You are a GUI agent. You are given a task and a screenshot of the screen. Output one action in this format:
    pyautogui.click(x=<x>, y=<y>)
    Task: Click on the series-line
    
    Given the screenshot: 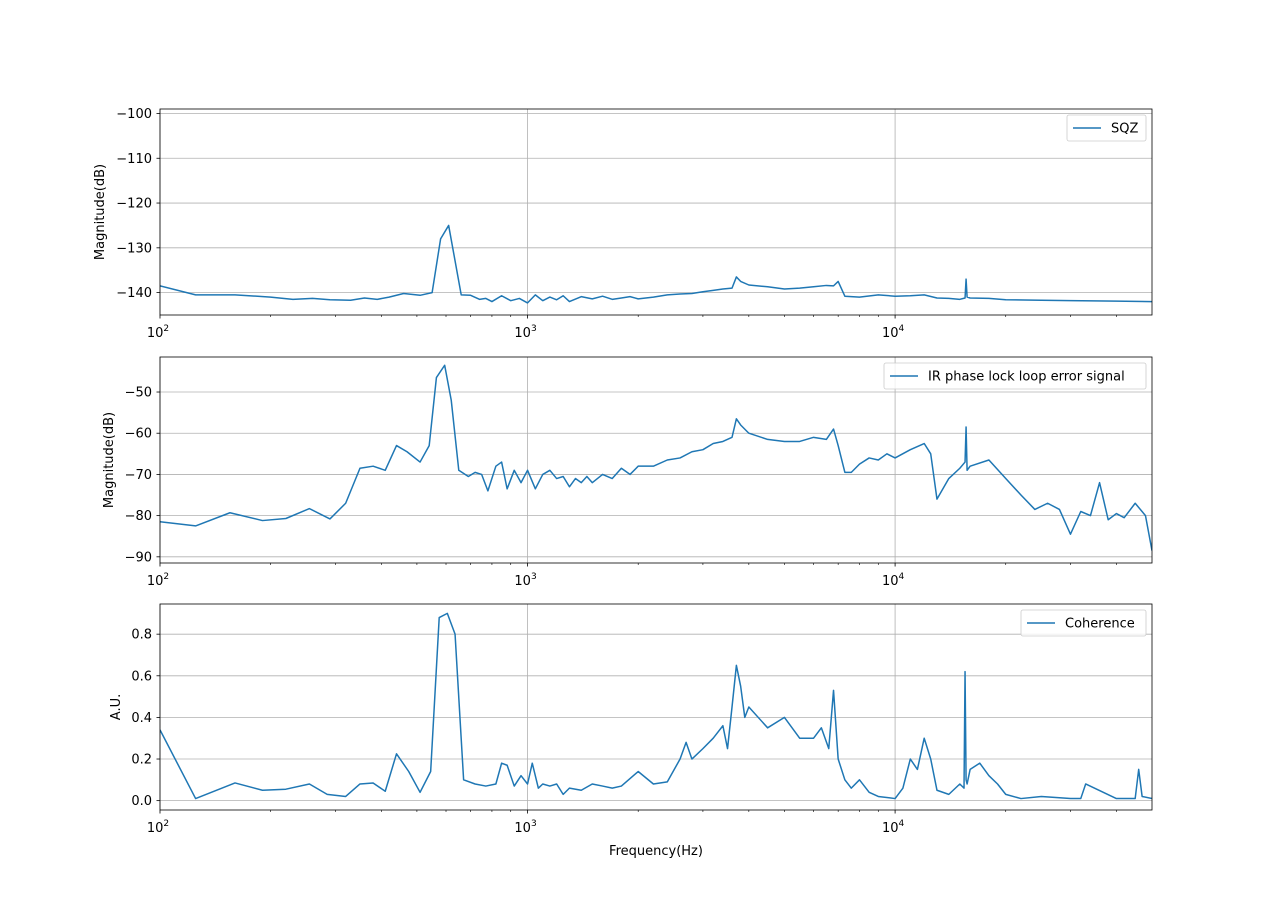 What is the action you would take?
    pyautogui.click(x=656, y=264)
    